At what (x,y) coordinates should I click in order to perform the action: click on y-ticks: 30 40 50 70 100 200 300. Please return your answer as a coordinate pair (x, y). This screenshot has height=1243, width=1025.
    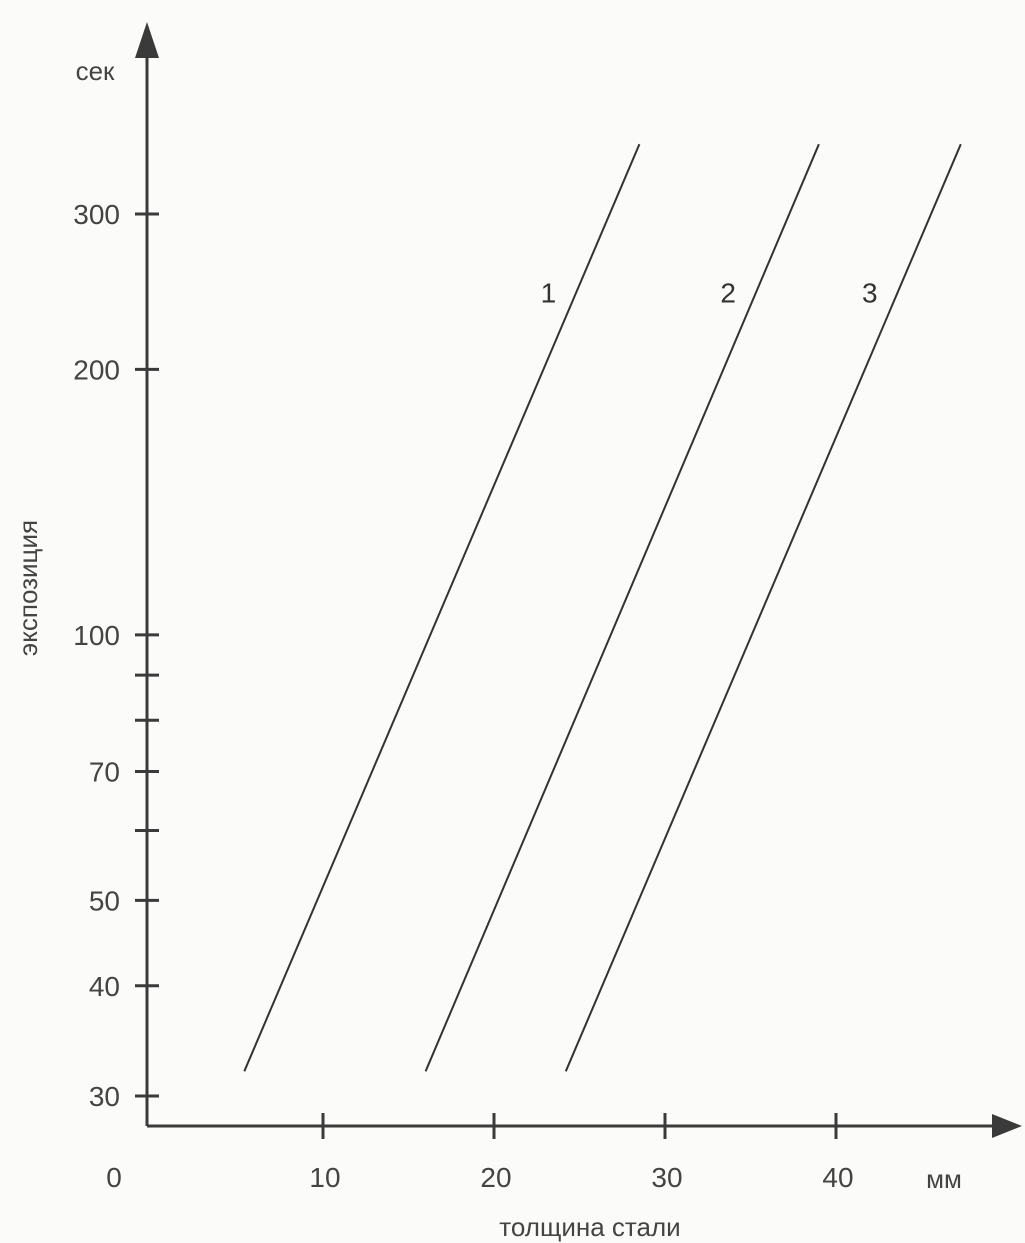
    Looking at the image, I should click on (116, 655).